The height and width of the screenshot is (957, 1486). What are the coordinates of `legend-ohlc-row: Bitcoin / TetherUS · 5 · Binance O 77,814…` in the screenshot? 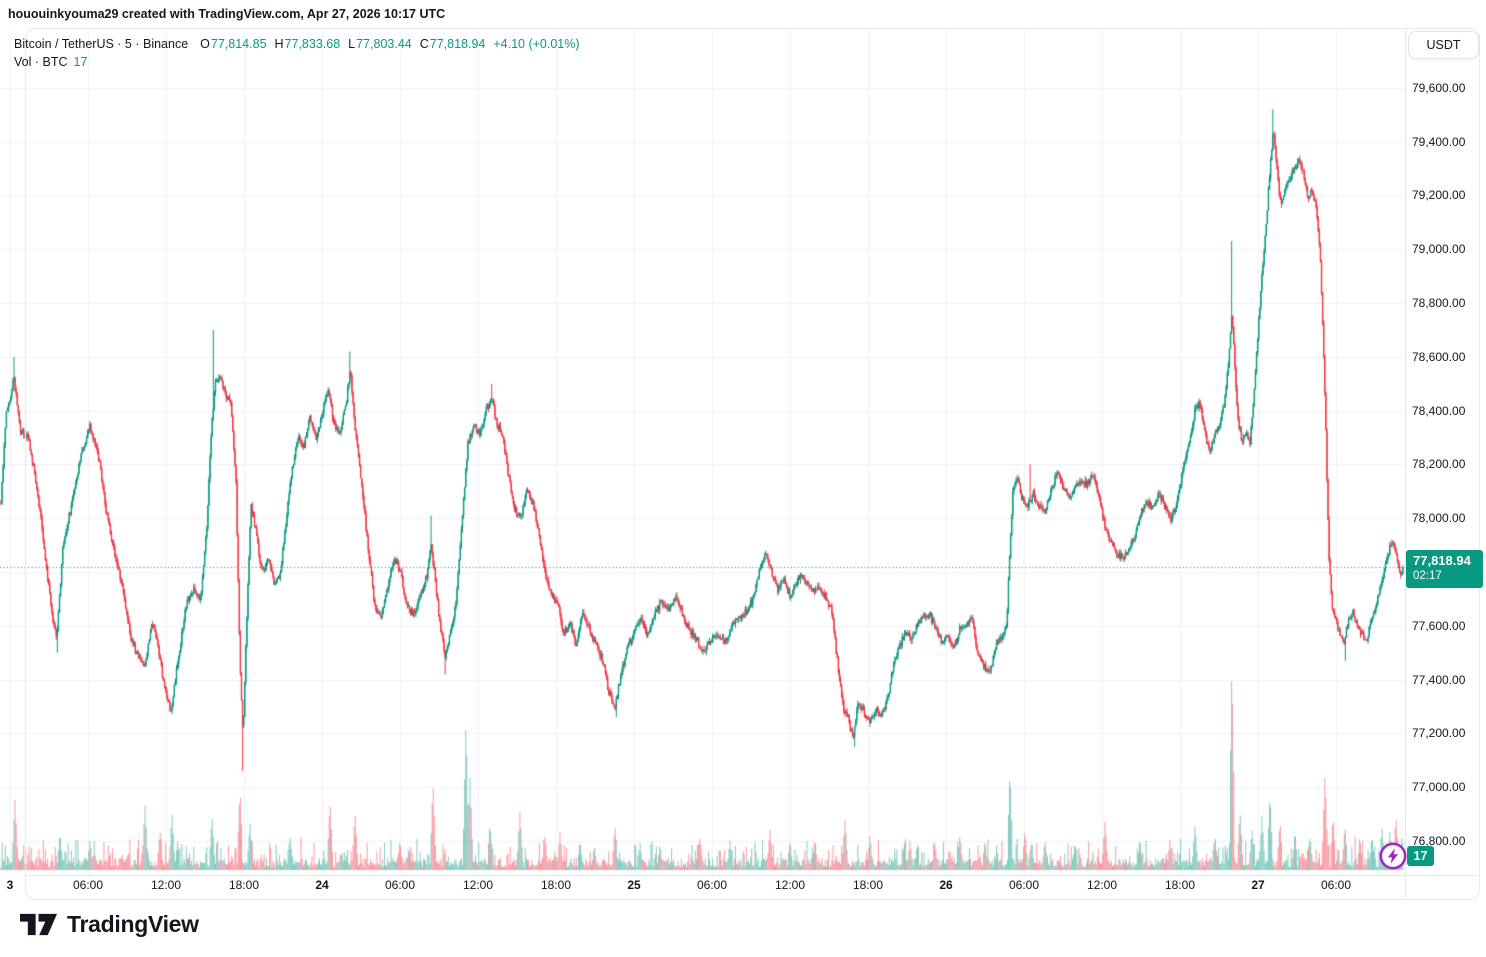 It's located at (297, 44).